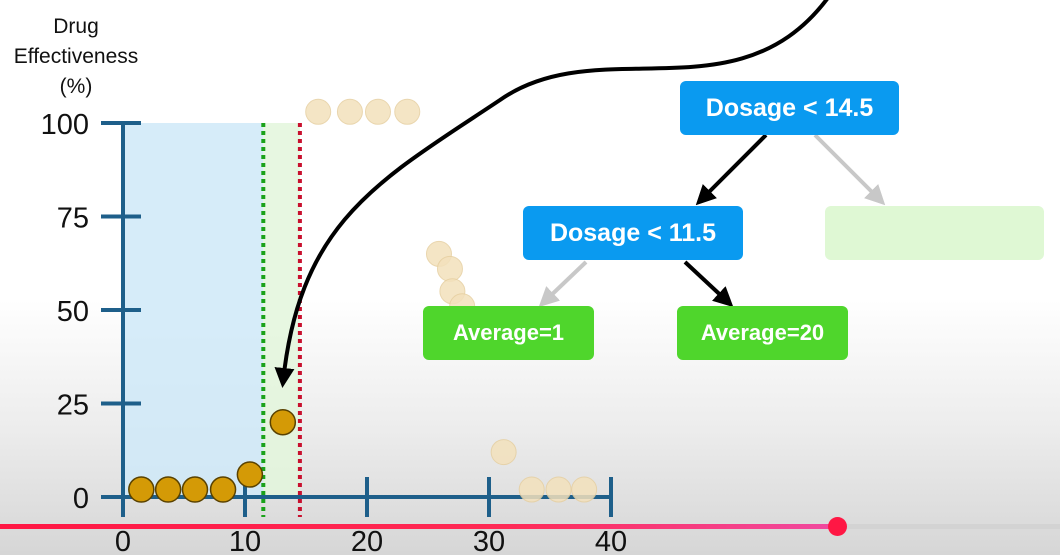 The height and width of the screenshot is (555, 1060). I want to click on edge-root-to-right, so click(849, 169).